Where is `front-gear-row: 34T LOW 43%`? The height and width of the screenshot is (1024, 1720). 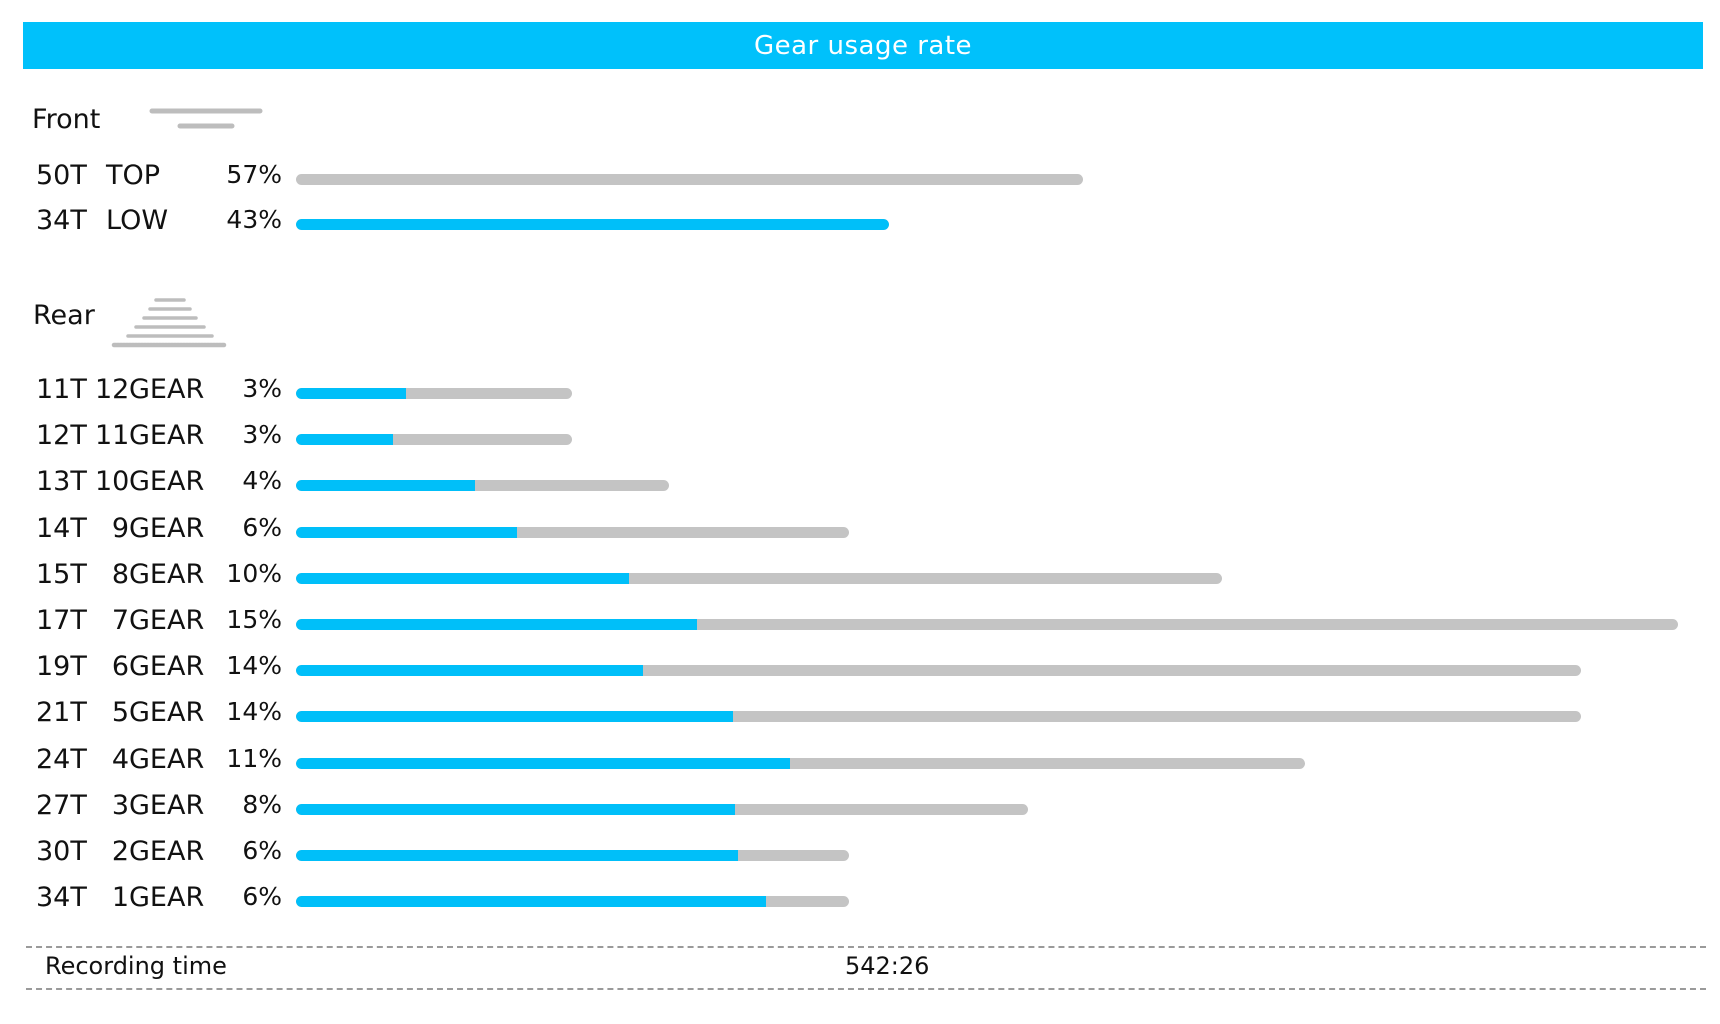
front-gear-row: 34T LOW 43% is located at coordinates (860, 225).